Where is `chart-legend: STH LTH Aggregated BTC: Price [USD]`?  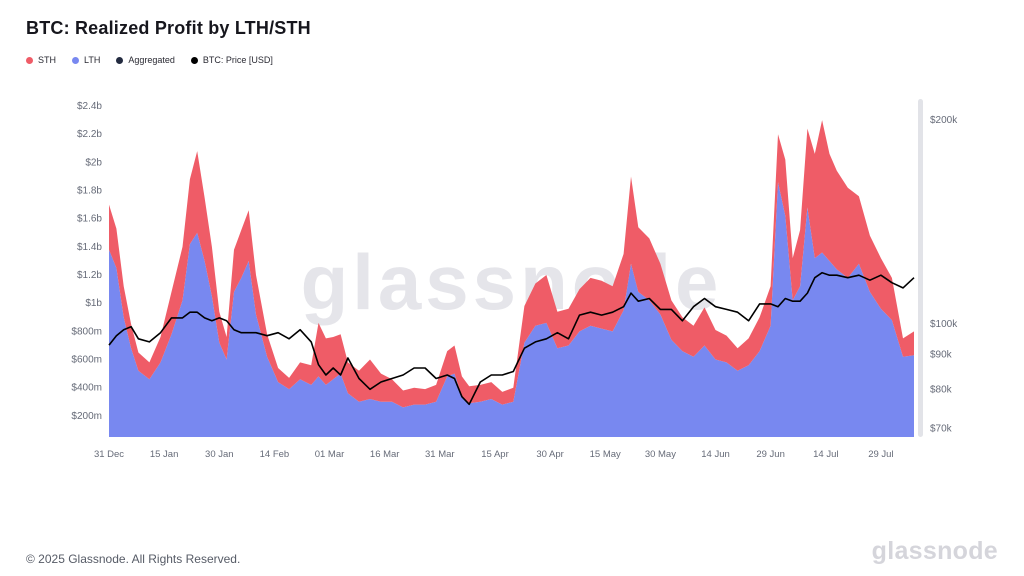 chart-legend: STH LTH Aggregated BTC: Price [USD] is located at coordinates (512, 60).